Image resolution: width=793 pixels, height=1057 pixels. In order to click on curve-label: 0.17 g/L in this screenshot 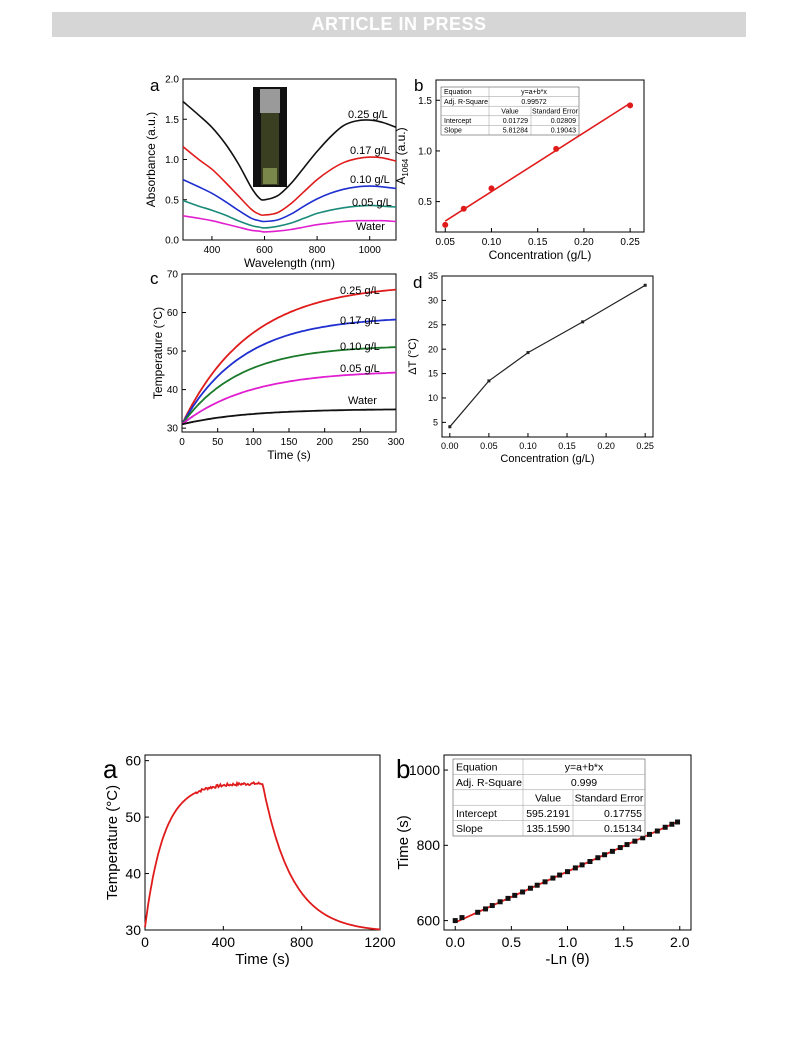, I will do `click(360, 321)`.